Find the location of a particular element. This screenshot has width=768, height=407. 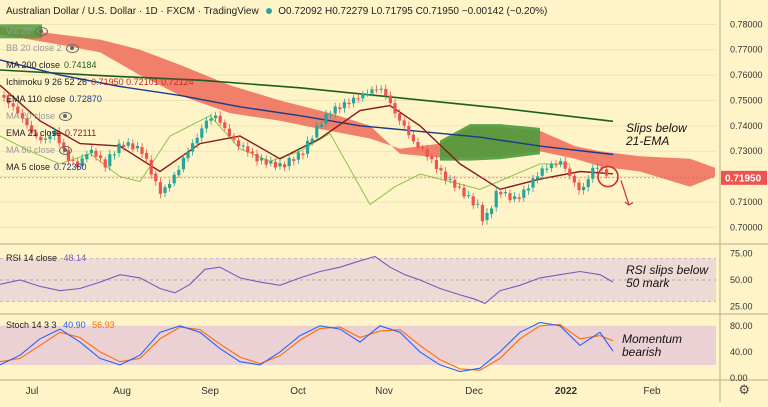

interval-label: 1D is located at coordinates (151, 11).